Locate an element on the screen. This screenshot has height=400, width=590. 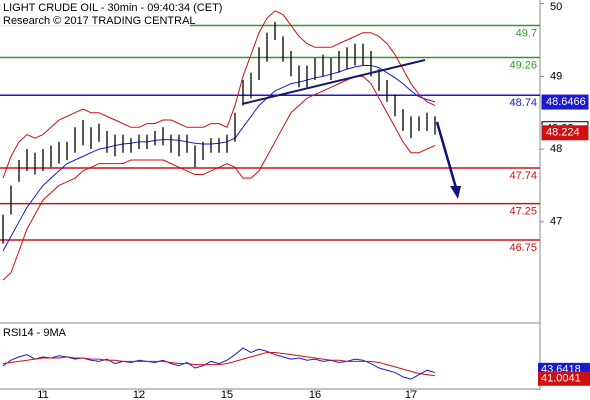
chart-subtitle: Research © 2017 TRADING CENTRAL is located at coordinates (99, 21).